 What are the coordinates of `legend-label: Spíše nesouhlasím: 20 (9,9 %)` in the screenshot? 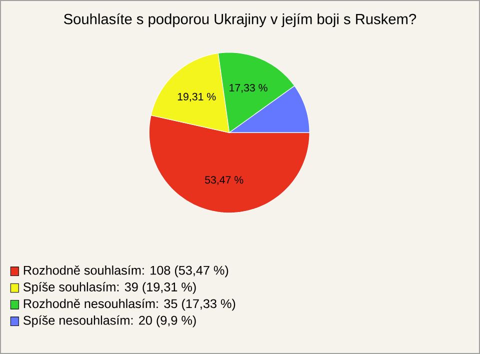 It's located at (109, 321).